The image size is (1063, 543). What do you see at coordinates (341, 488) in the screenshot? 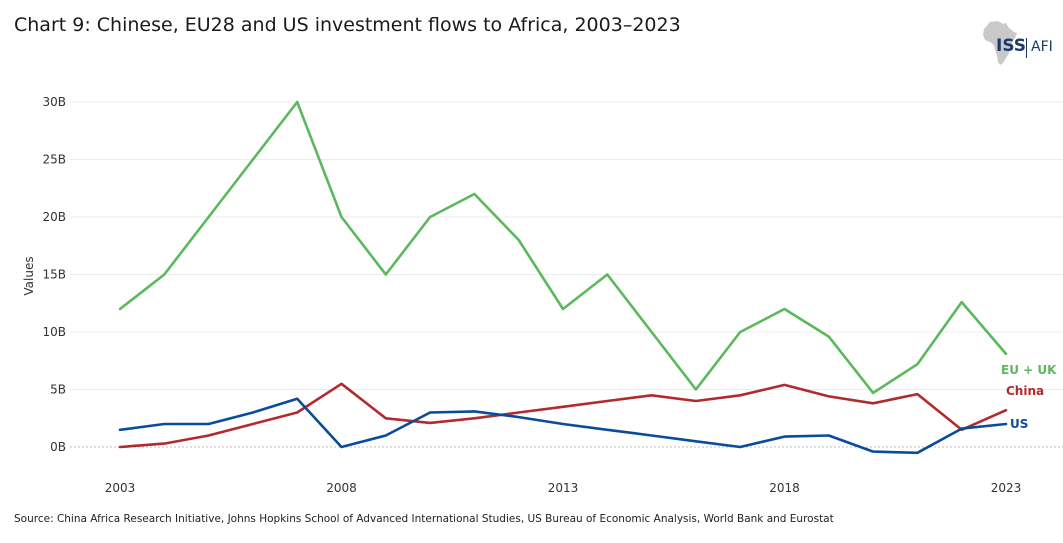
I see `x-tick-label: 2008` at bounding box center [341, 488].